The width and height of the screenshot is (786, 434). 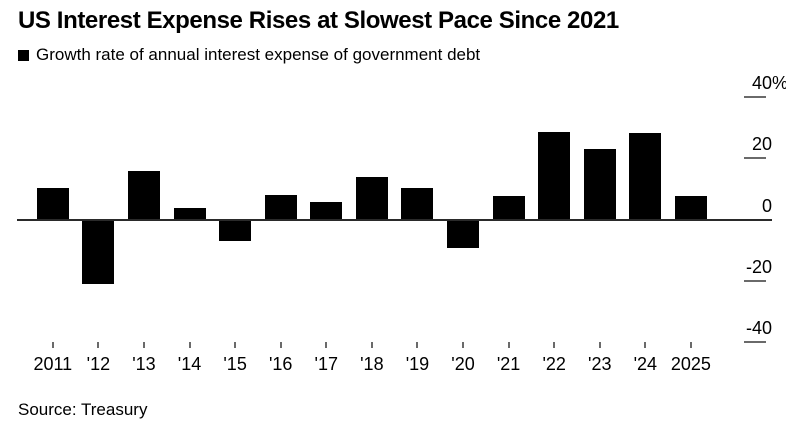 I want to click on y-tick-label: -20, so click(x=696, y=267).